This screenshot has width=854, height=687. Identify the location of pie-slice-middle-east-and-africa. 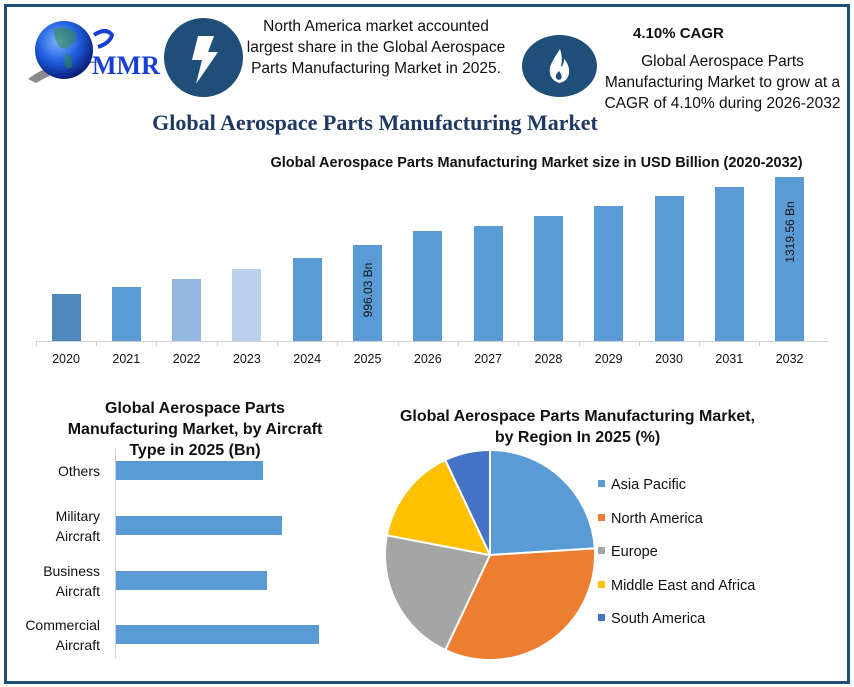
(438, 507).